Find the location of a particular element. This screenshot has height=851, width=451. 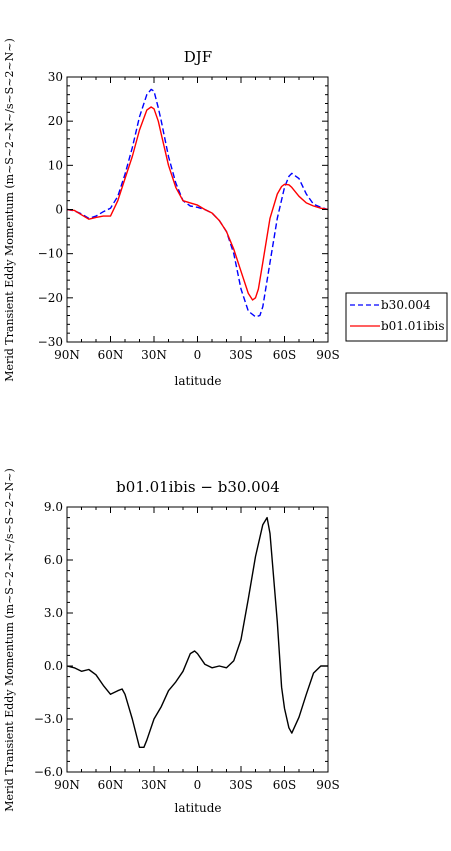

series-line-b01-01ibis is located at coordinates (197, 203).